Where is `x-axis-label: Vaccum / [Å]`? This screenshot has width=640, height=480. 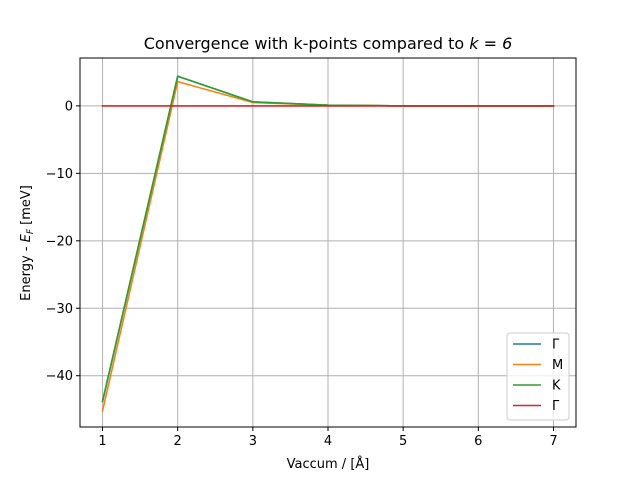
x-axis-label: Vaccum / [Å] is located at coordinates (328, 464).